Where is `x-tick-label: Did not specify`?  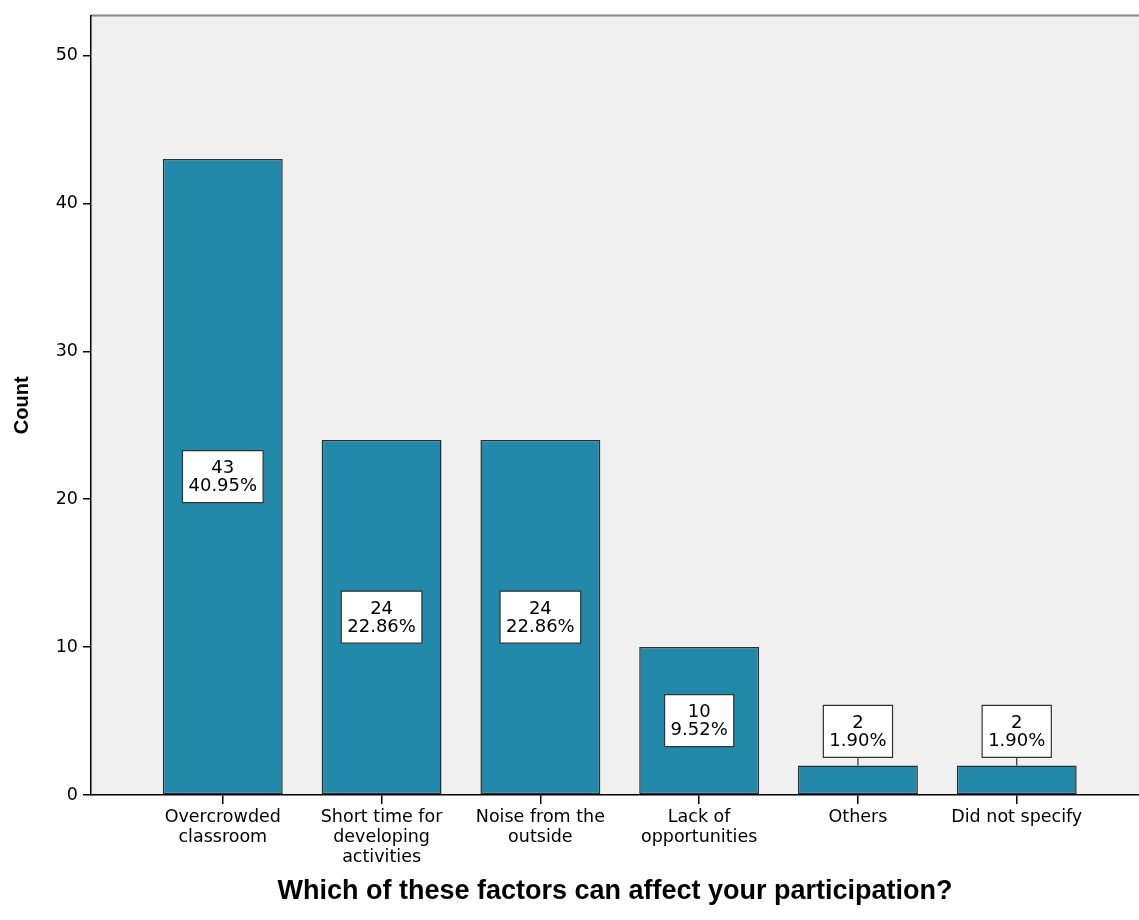 x-tick-label: Did not specify is located at coordinates (1017, 815).